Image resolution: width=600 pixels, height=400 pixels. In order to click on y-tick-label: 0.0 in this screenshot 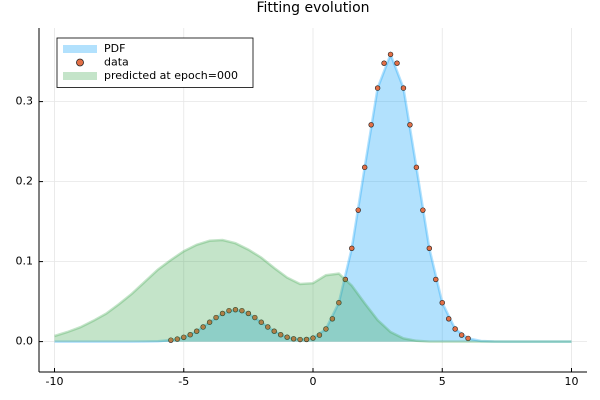, I will do `click(25, 341)`.